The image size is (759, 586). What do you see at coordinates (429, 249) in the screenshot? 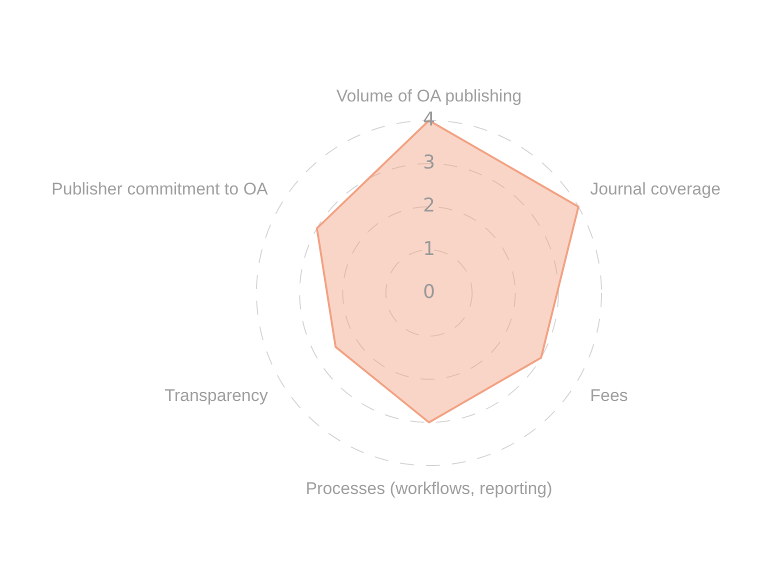
I see `y-tick-label: 1` at bounding box center [429, 249].